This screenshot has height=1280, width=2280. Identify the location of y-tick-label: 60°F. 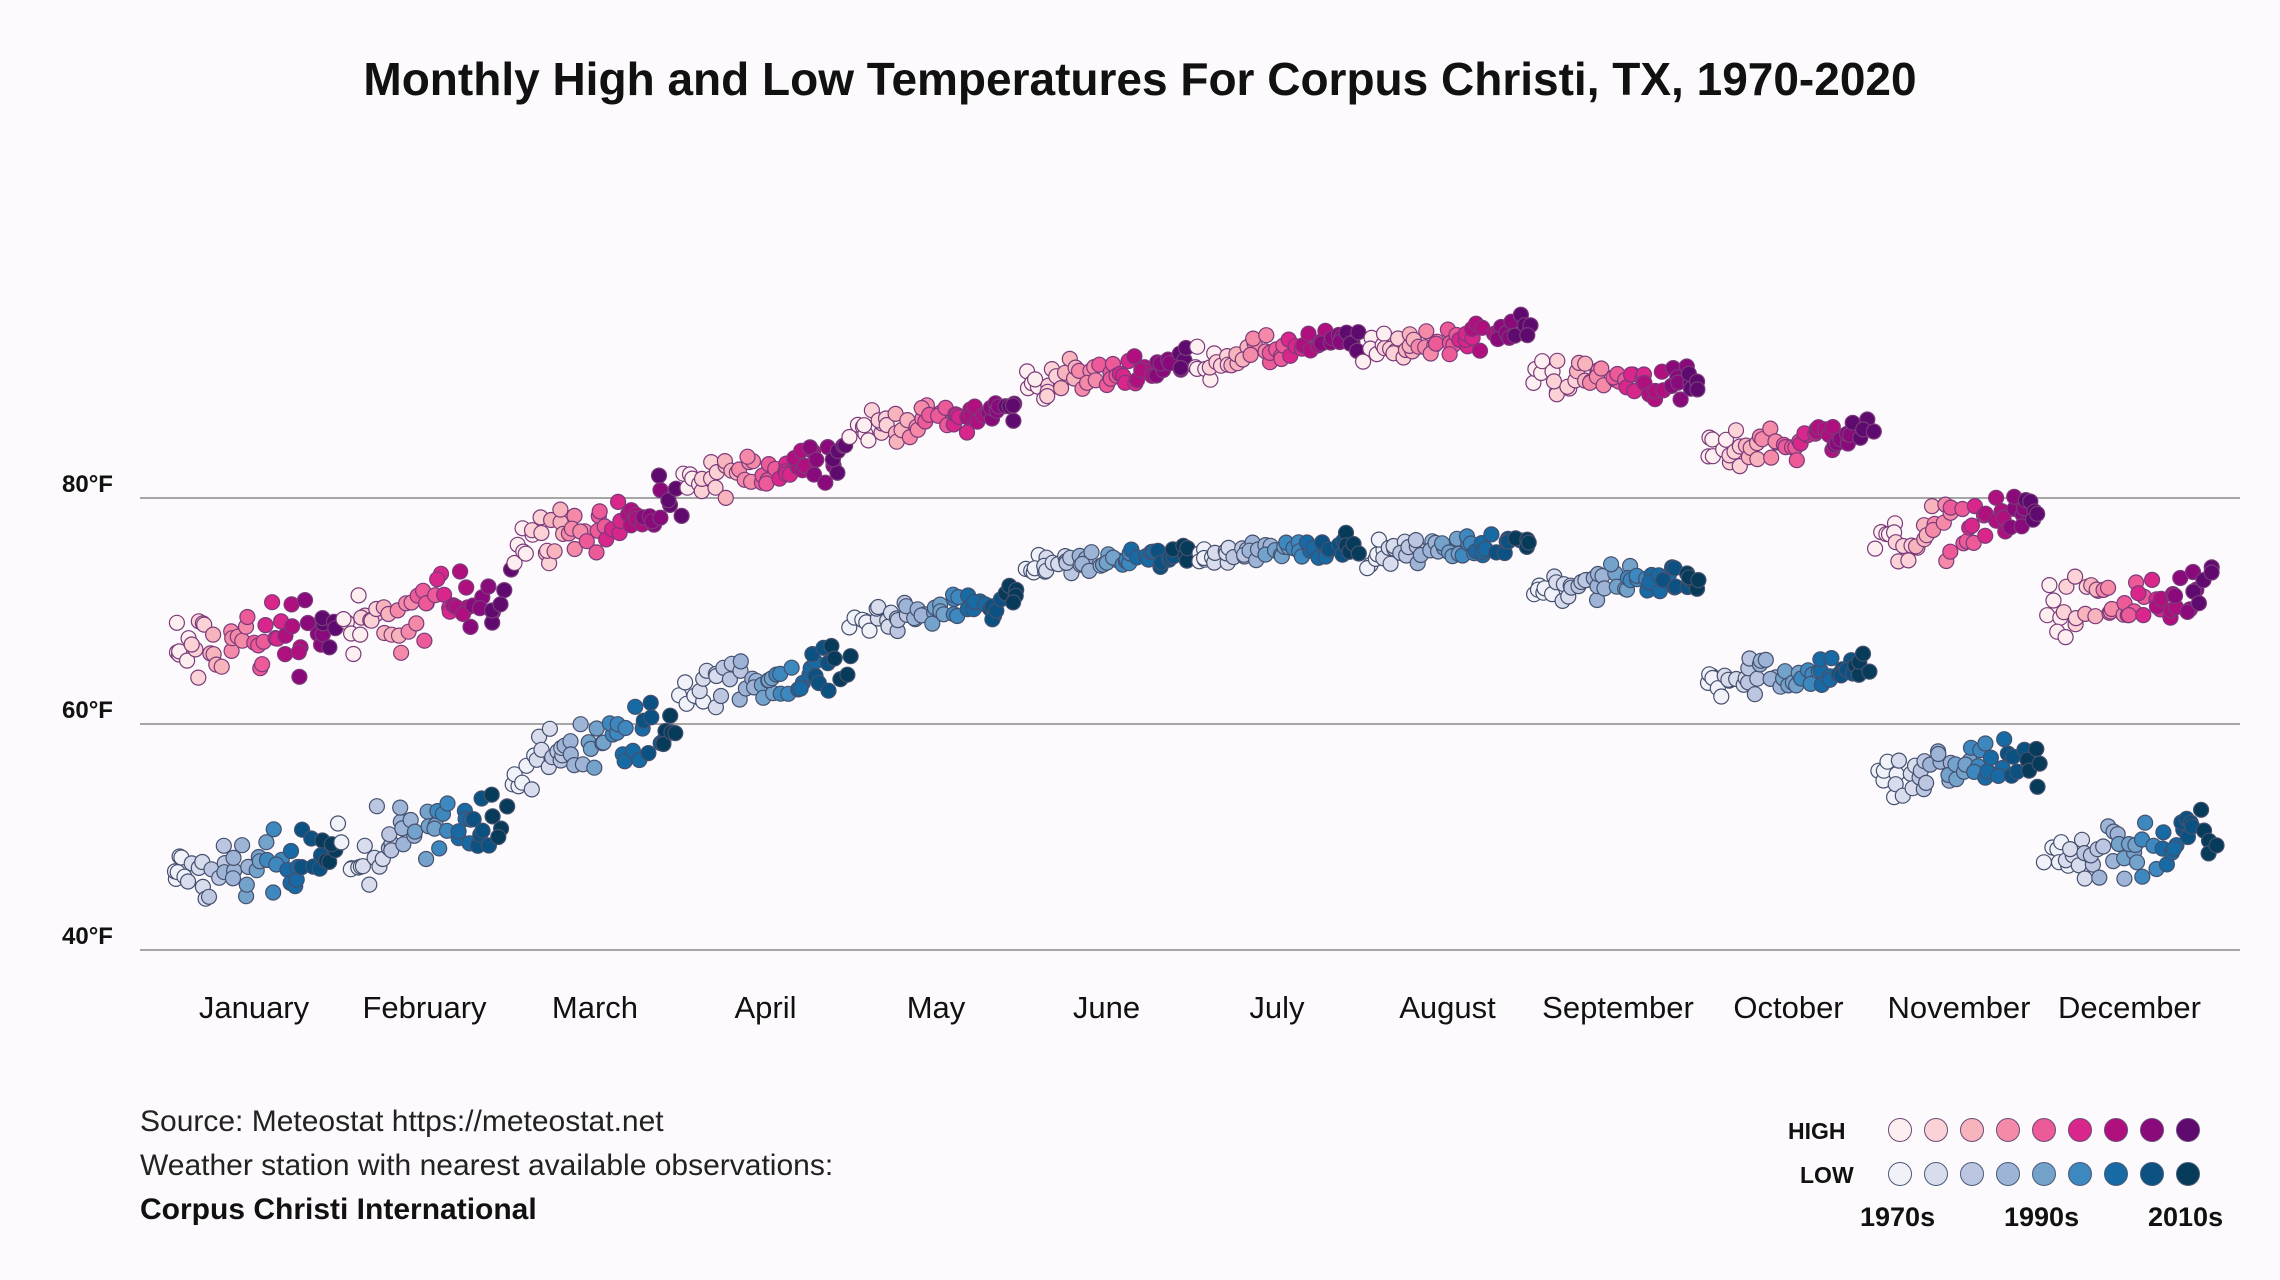
(87, 710).